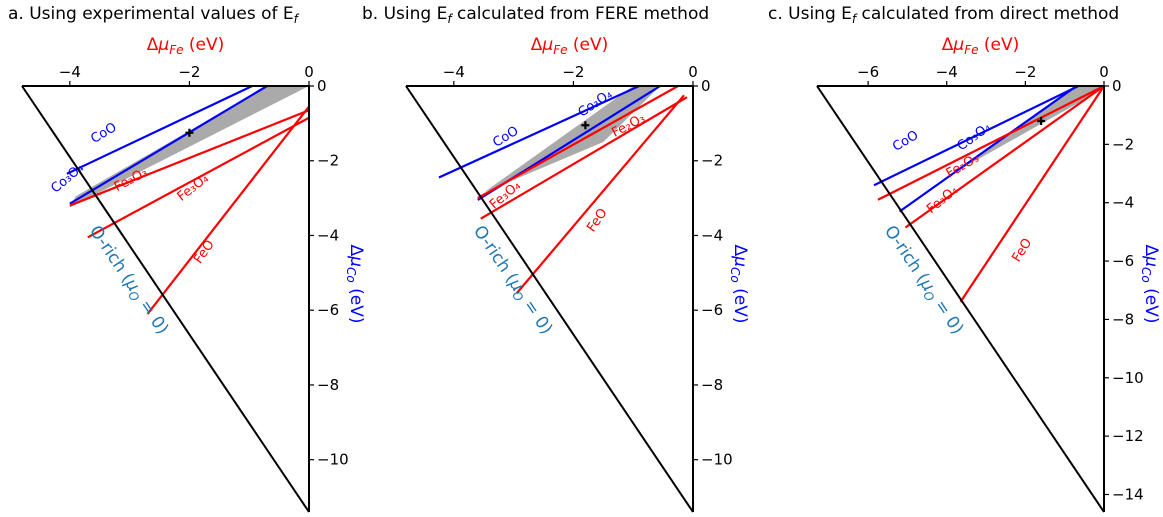 This screenshot has height=517, width=1163. I want to click on y-tick-label: −12, so click(1128, 436).